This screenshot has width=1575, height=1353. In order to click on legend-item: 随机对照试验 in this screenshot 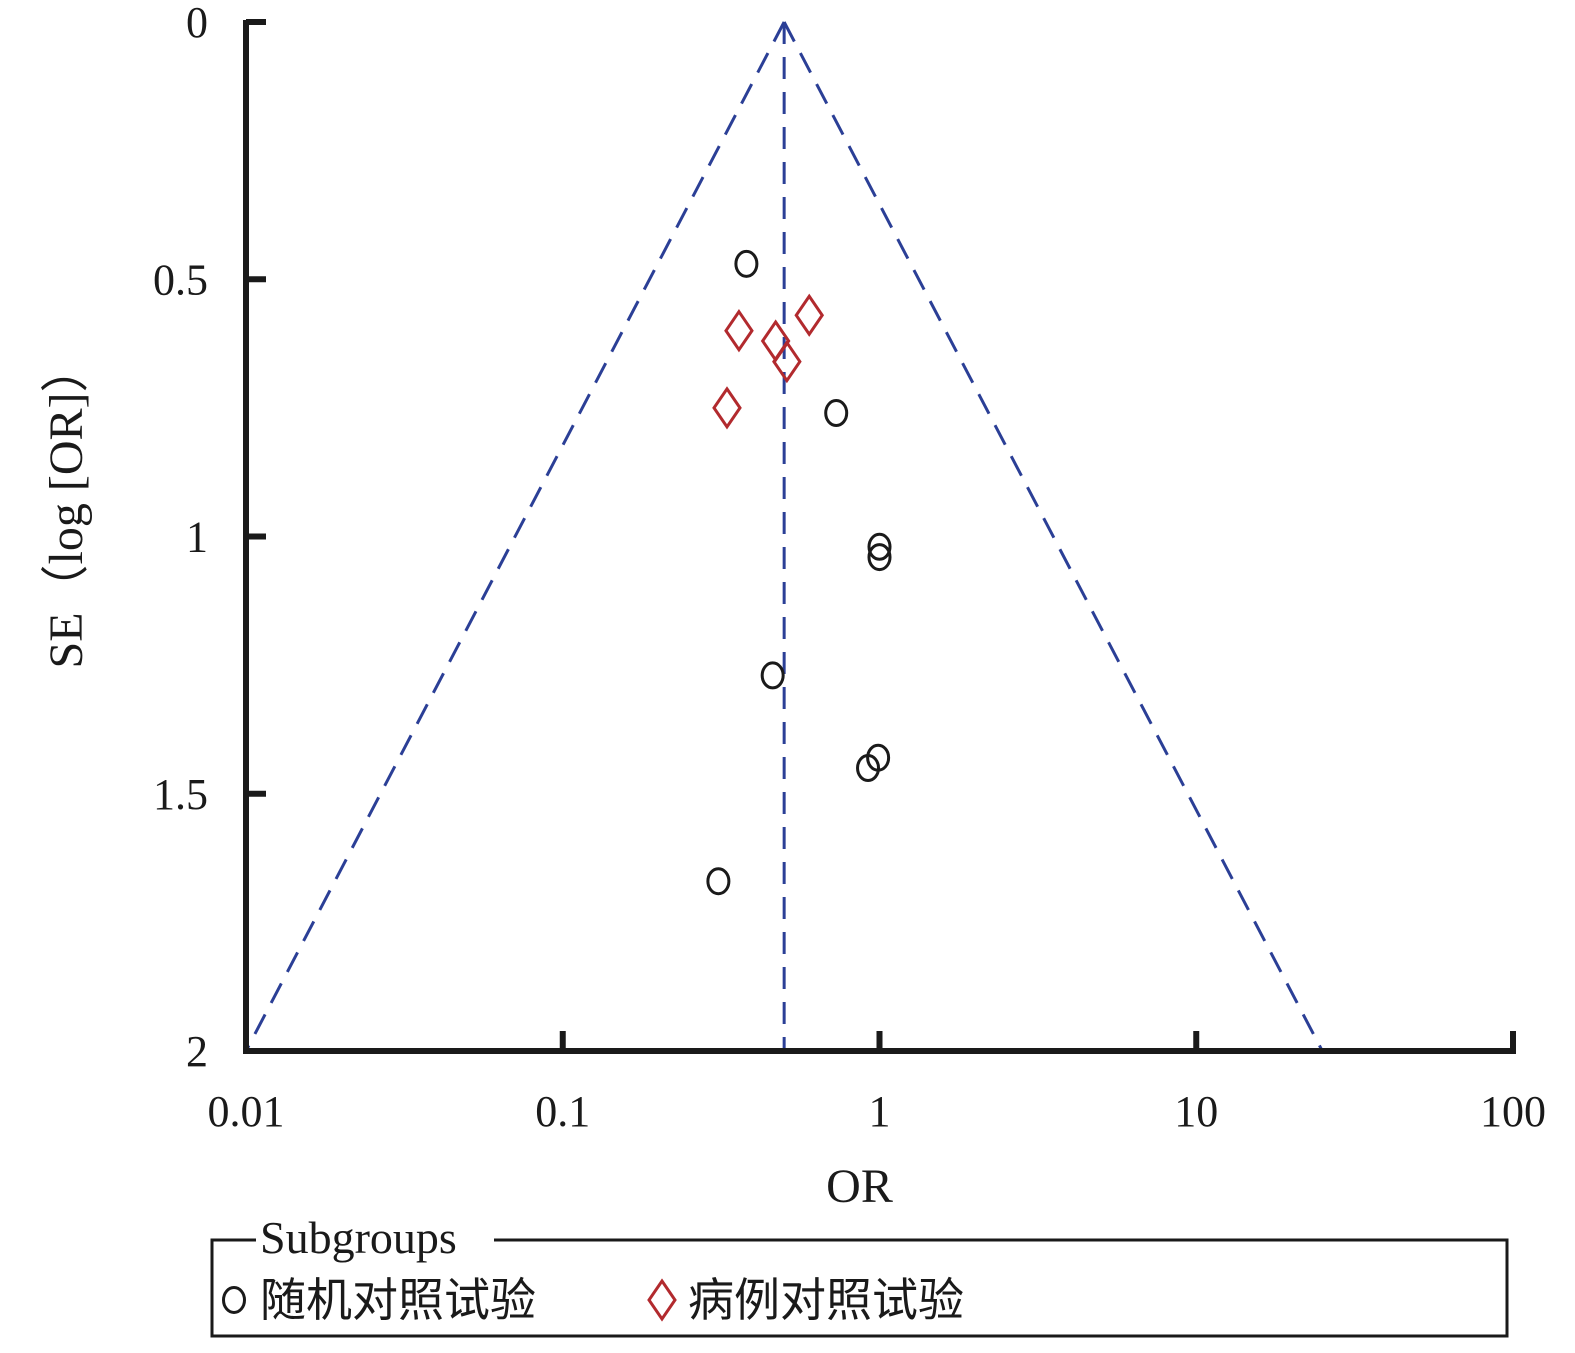, I will do `click(379, 1300)`.